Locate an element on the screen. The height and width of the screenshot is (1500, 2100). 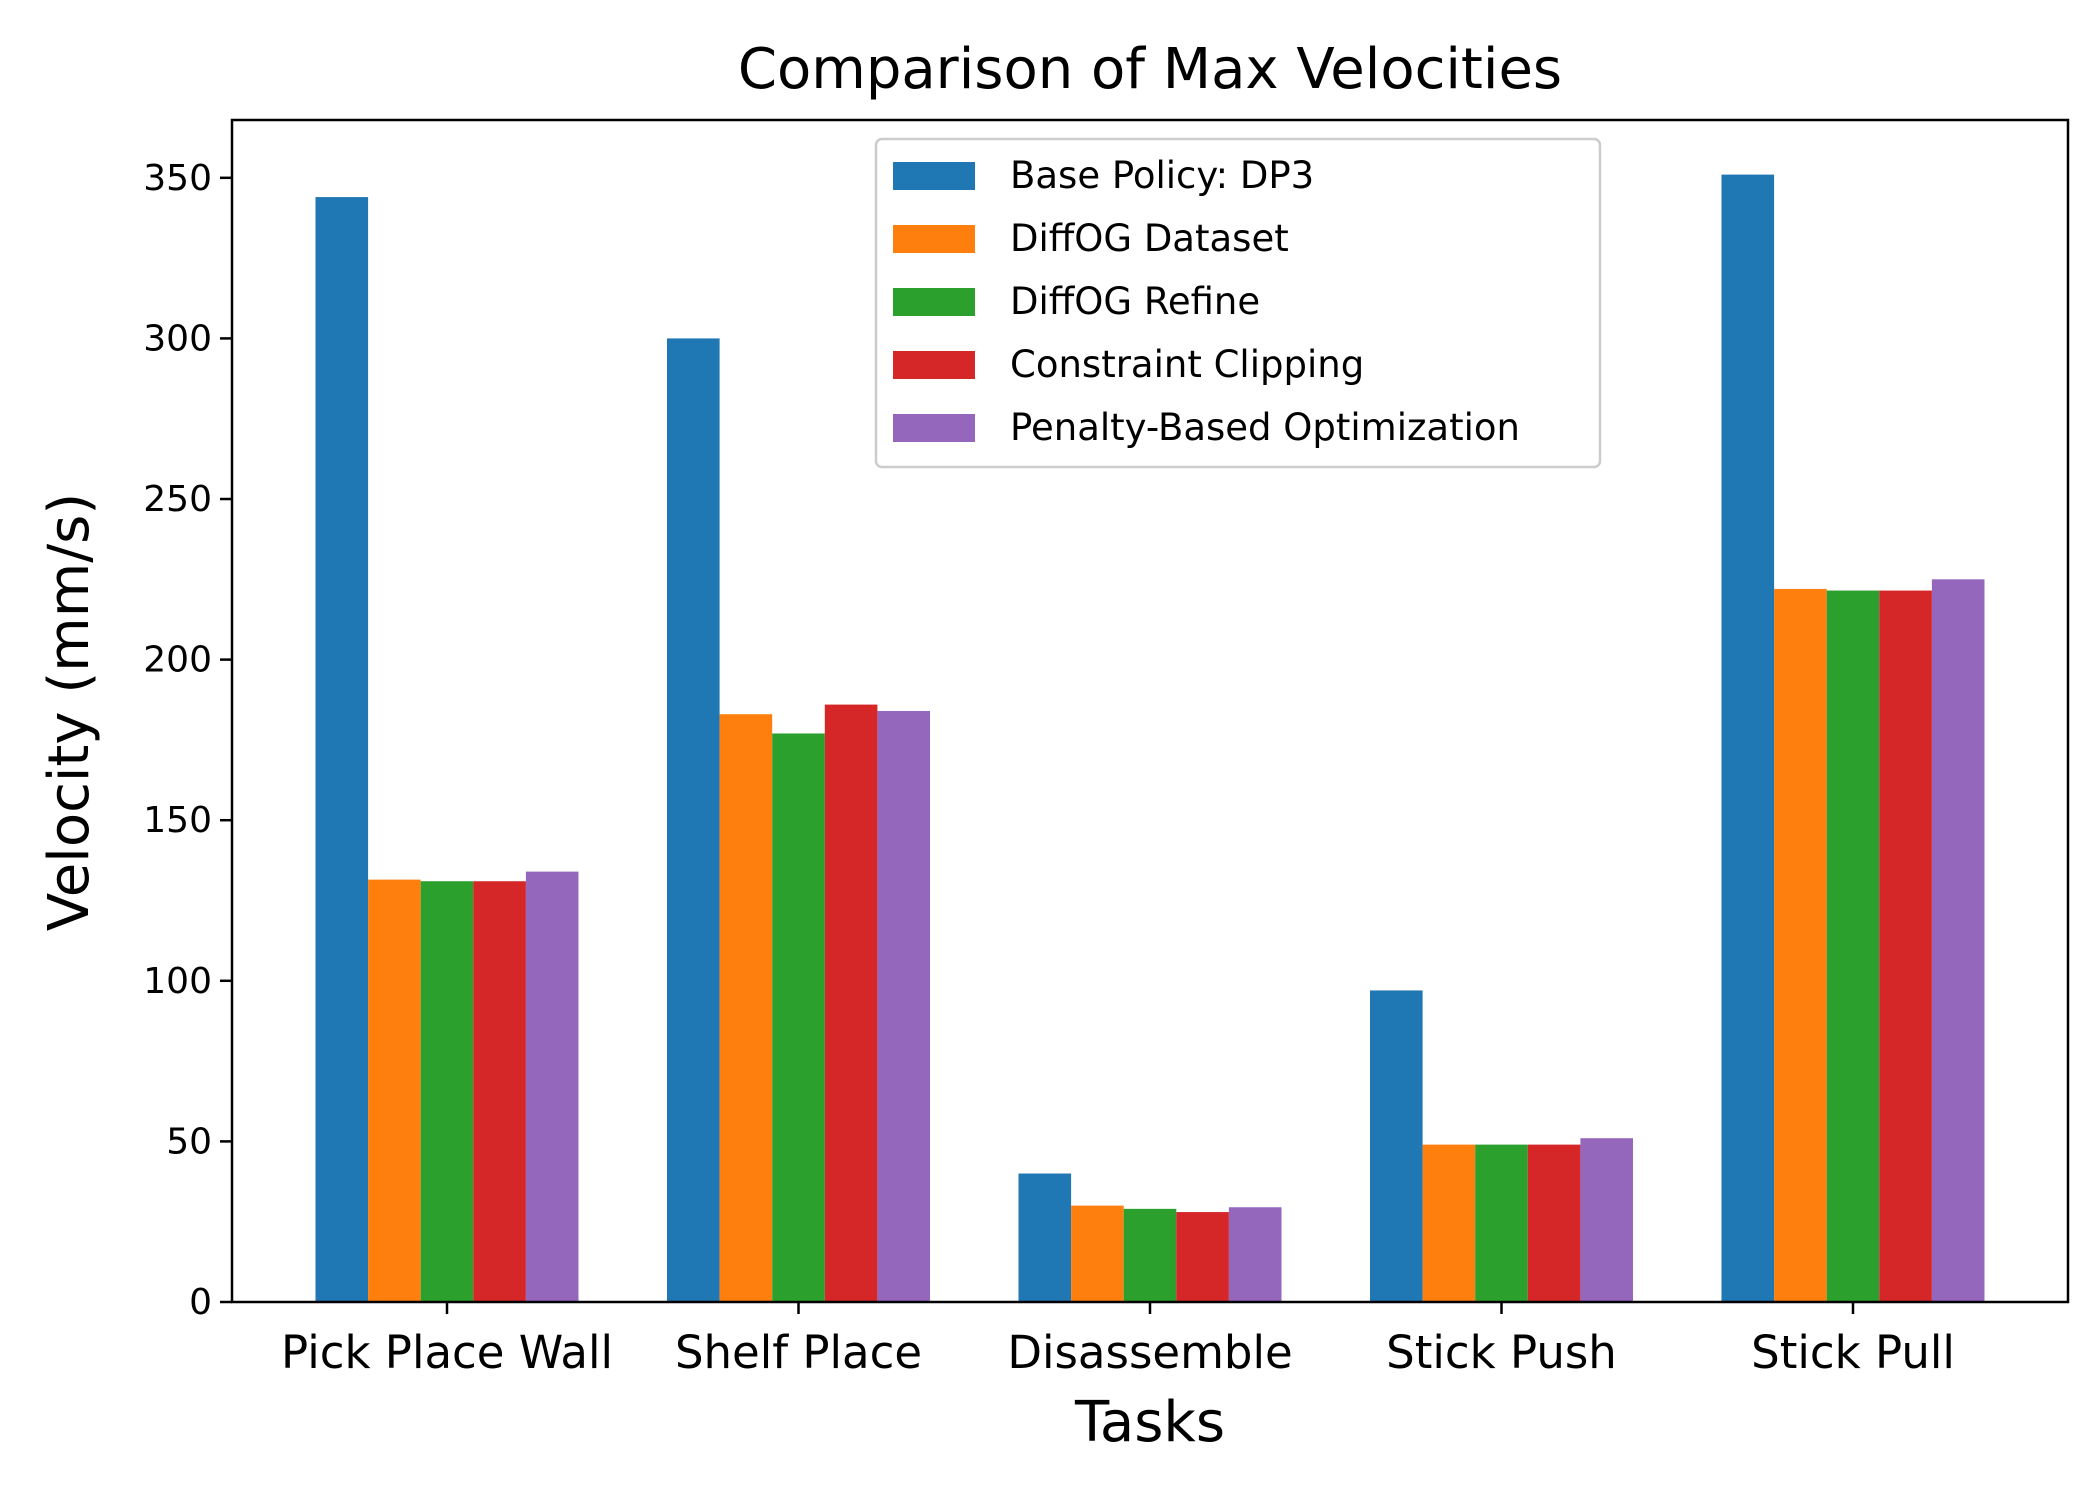
y-tick-label: 300 is located at coordinates (177, 338).